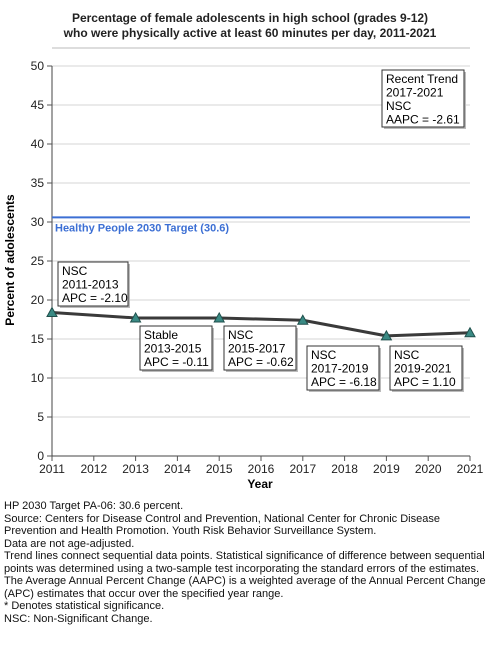 Image resolution: width=491 pixels, height=646 pixels. What do you see at coordinates (52, 469) in the screenshot?
I see `x-tick-label-2011: 2011` at bounding box center [52, 469].